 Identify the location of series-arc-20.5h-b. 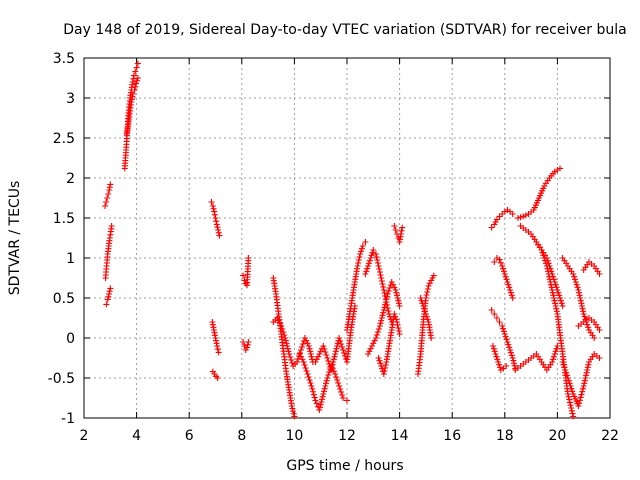
(581, 380).